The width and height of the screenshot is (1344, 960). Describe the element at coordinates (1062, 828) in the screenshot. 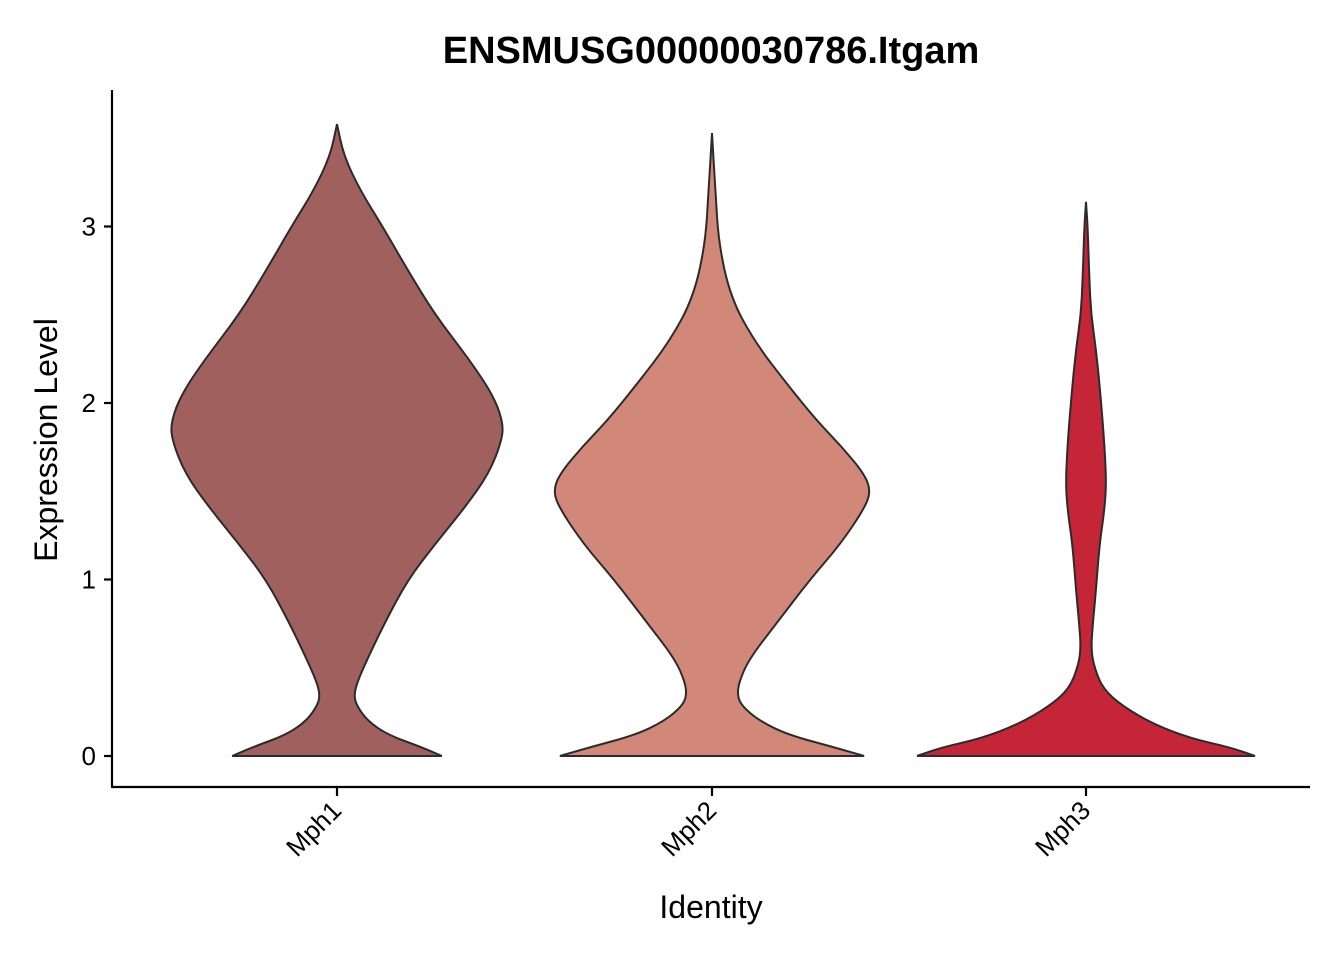

I see `x-tick-label: Mph3` at that location.